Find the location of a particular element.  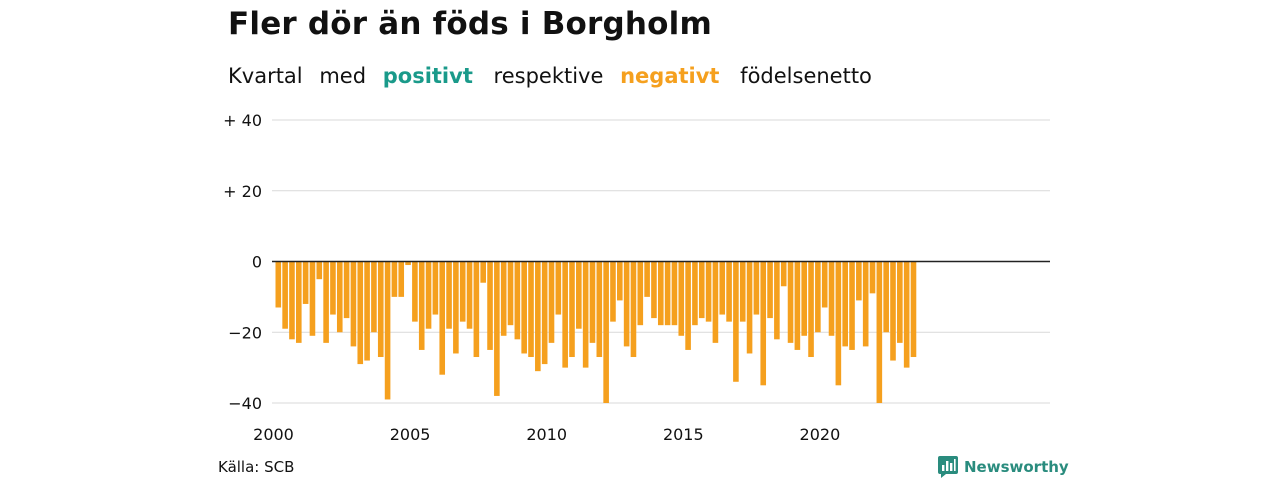

x-tick-label: 2015 is located at coordinates (683, 434).